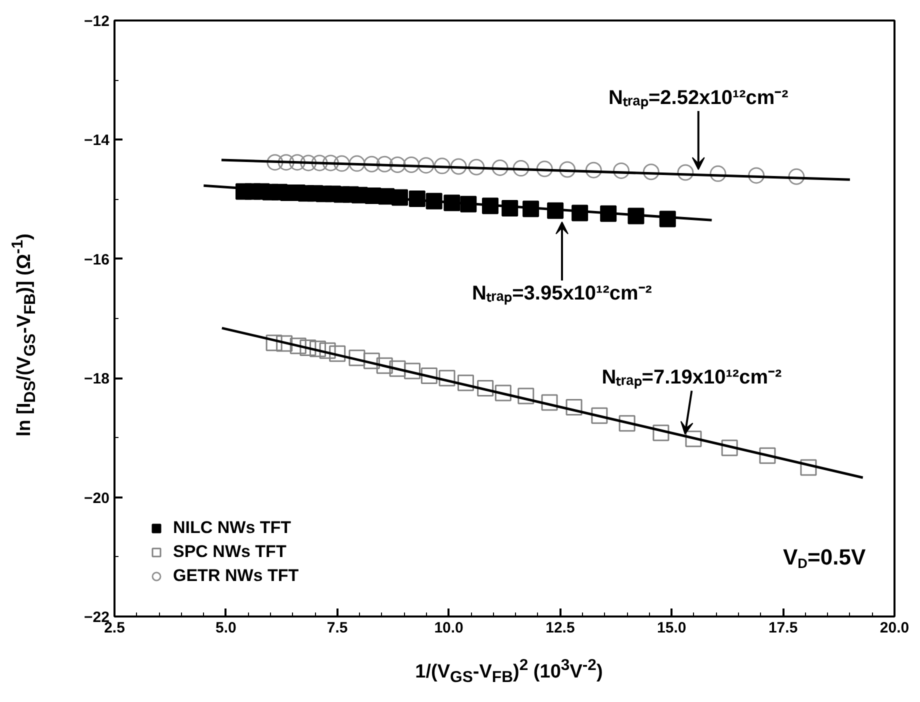  Describe the element at coordinates (562, 294) in the screenshot. I see `annotation: Nₜᵣₐₚ=3.95x10¹²cm⁻²` at that location.